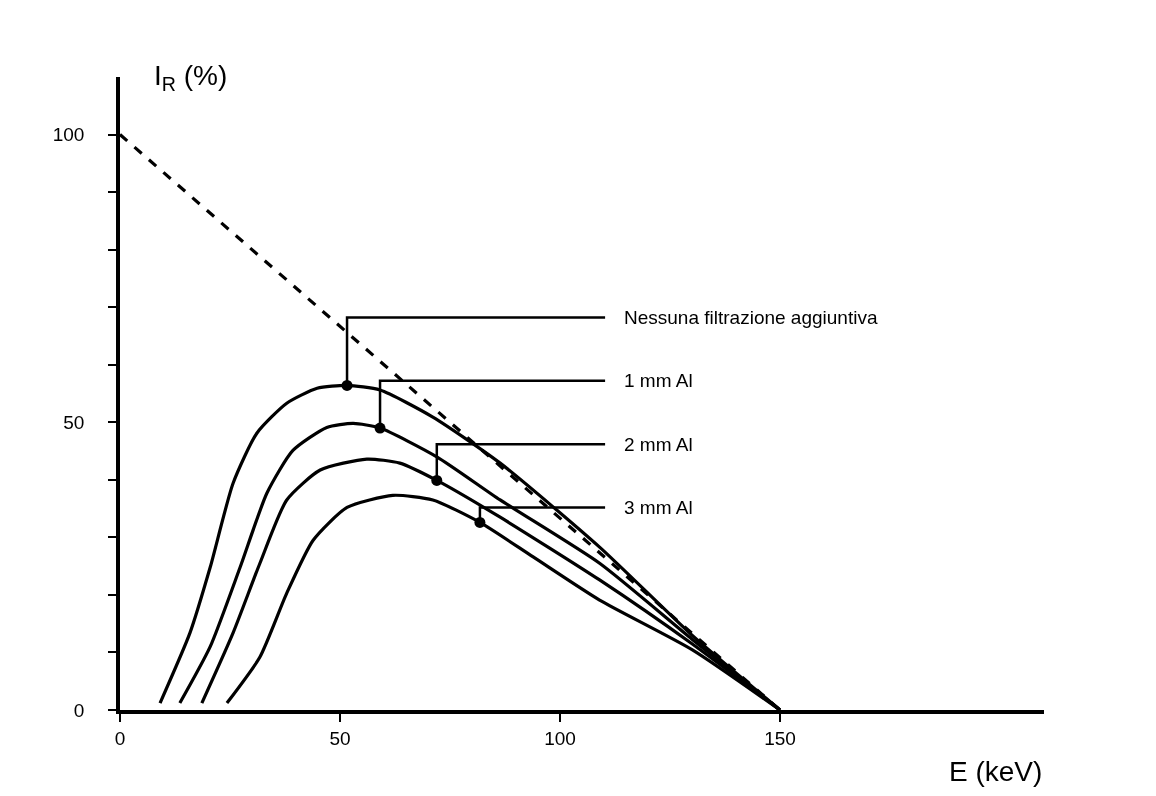 Image resolution: width=1156 pixels, height=796 pixels. Describe the element at coordinates (340, 738) in the screenshot. I see `x-tick-label: 50` at that location.